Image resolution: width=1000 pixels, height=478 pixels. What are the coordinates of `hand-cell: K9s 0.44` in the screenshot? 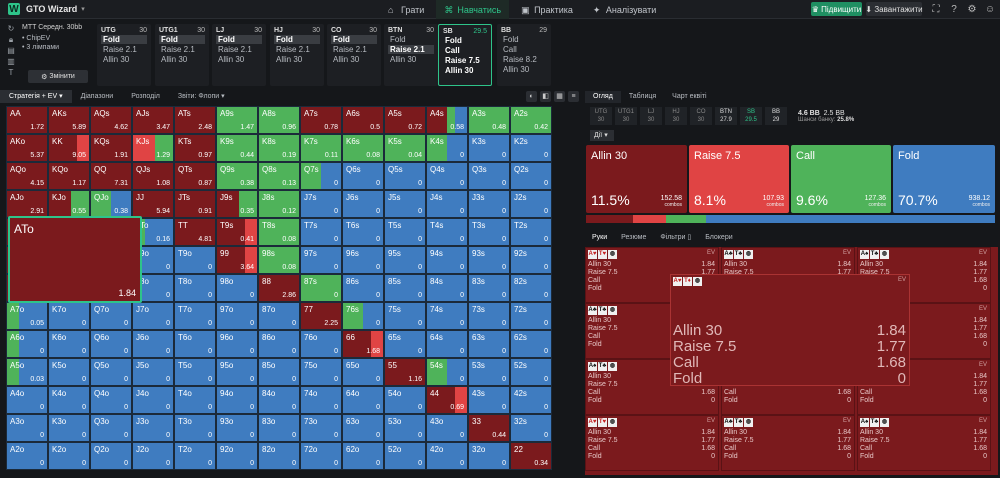 It's located at (237, 148).